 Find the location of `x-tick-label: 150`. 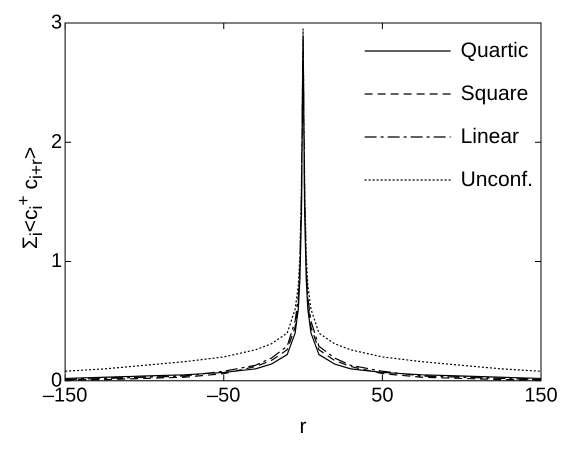

x-tick-label: 150 is located at coordinates (541, 395).